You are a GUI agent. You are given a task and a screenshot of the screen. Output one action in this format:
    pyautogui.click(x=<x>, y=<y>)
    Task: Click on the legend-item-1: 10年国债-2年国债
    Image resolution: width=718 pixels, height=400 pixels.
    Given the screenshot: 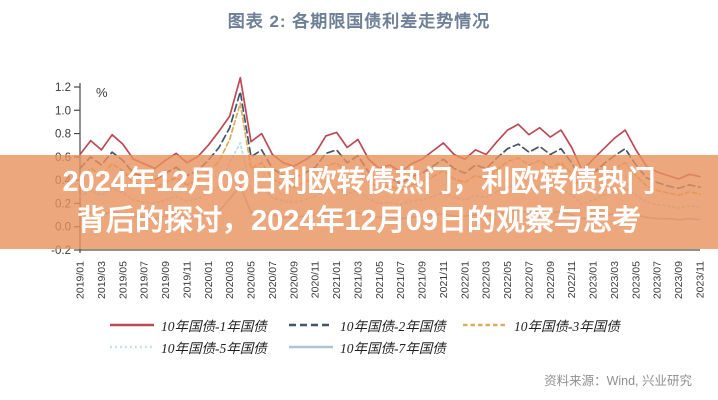 What is the action you would take?
    pyautogui.click(x=367, y=325)
    